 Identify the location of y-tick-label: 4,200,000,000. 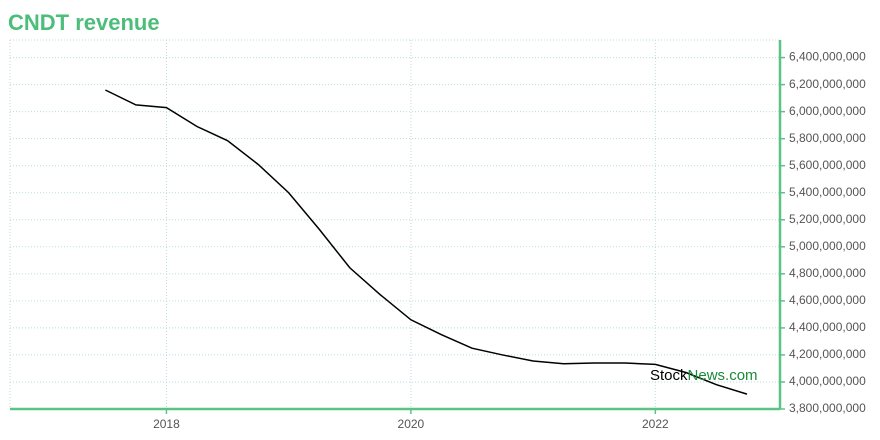
(827, 354).